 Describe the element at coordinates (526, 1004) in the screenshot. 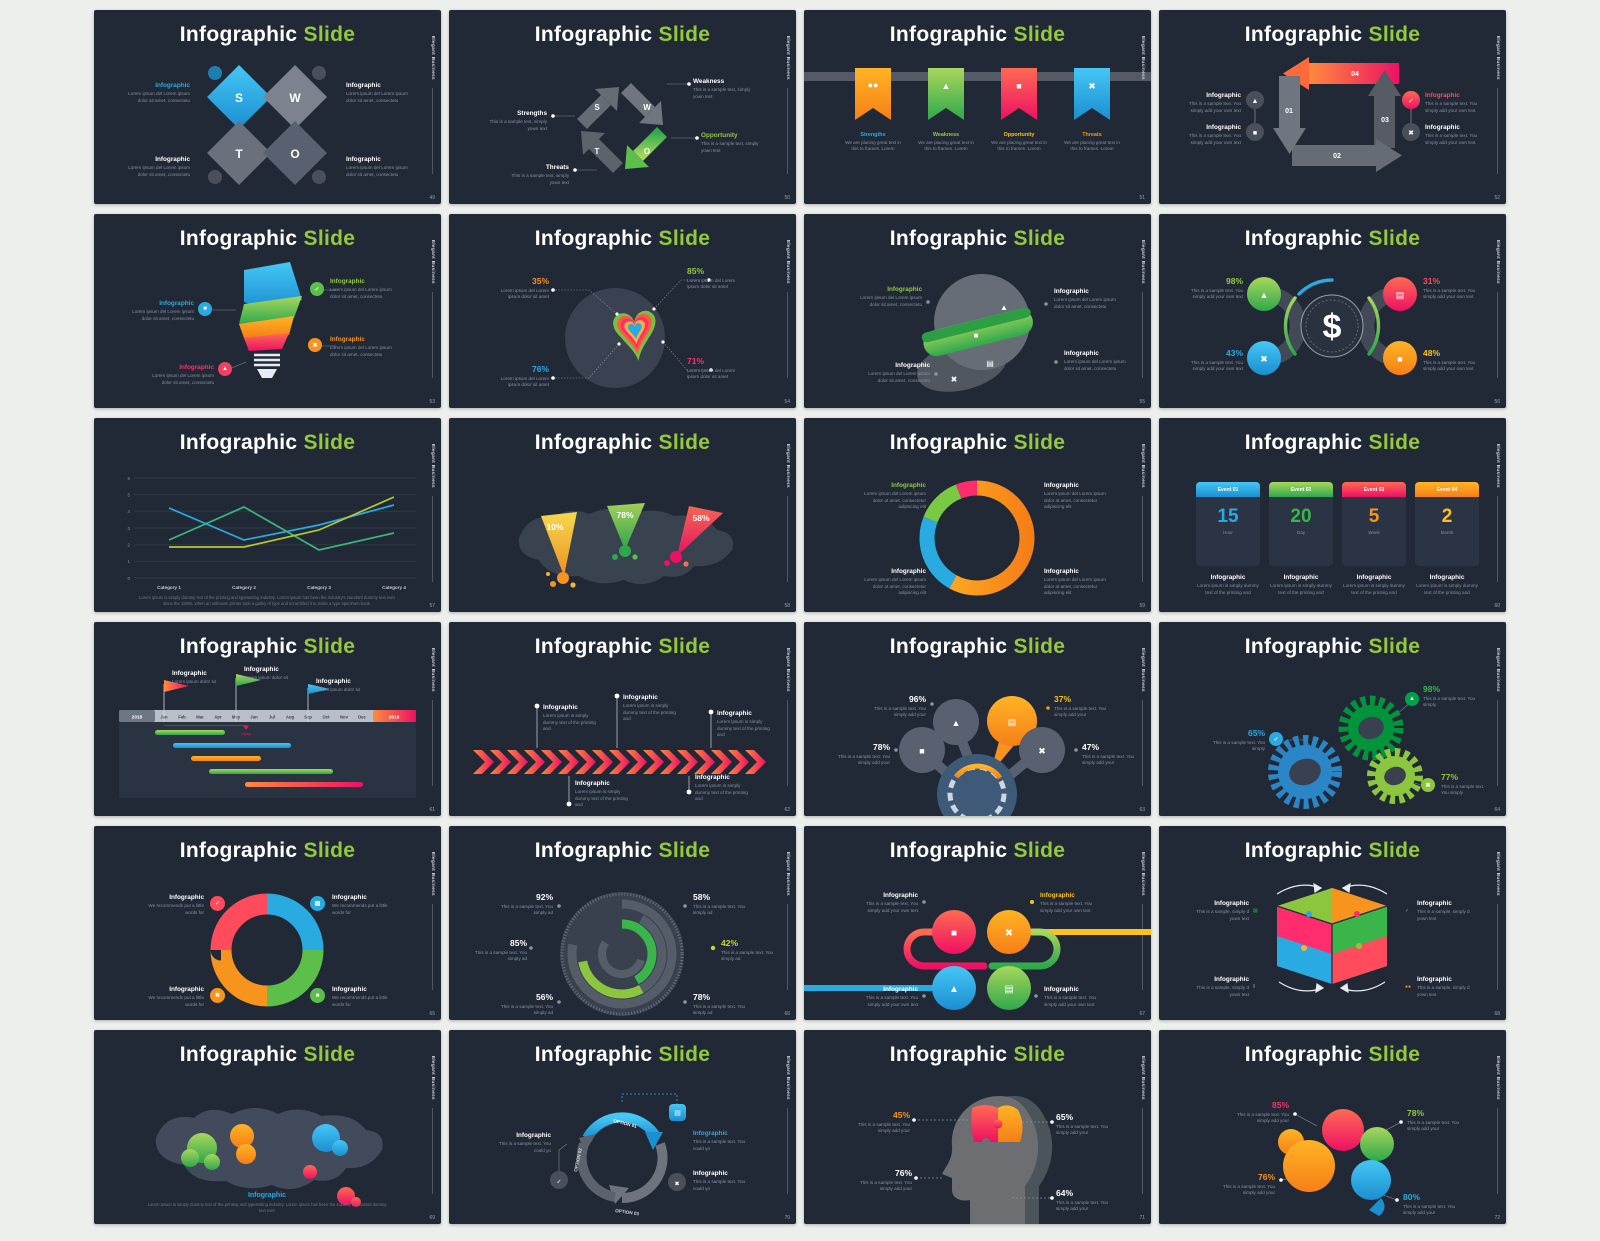

I see `percent-5: 56% This is a sample text. You simply ad` at that location.